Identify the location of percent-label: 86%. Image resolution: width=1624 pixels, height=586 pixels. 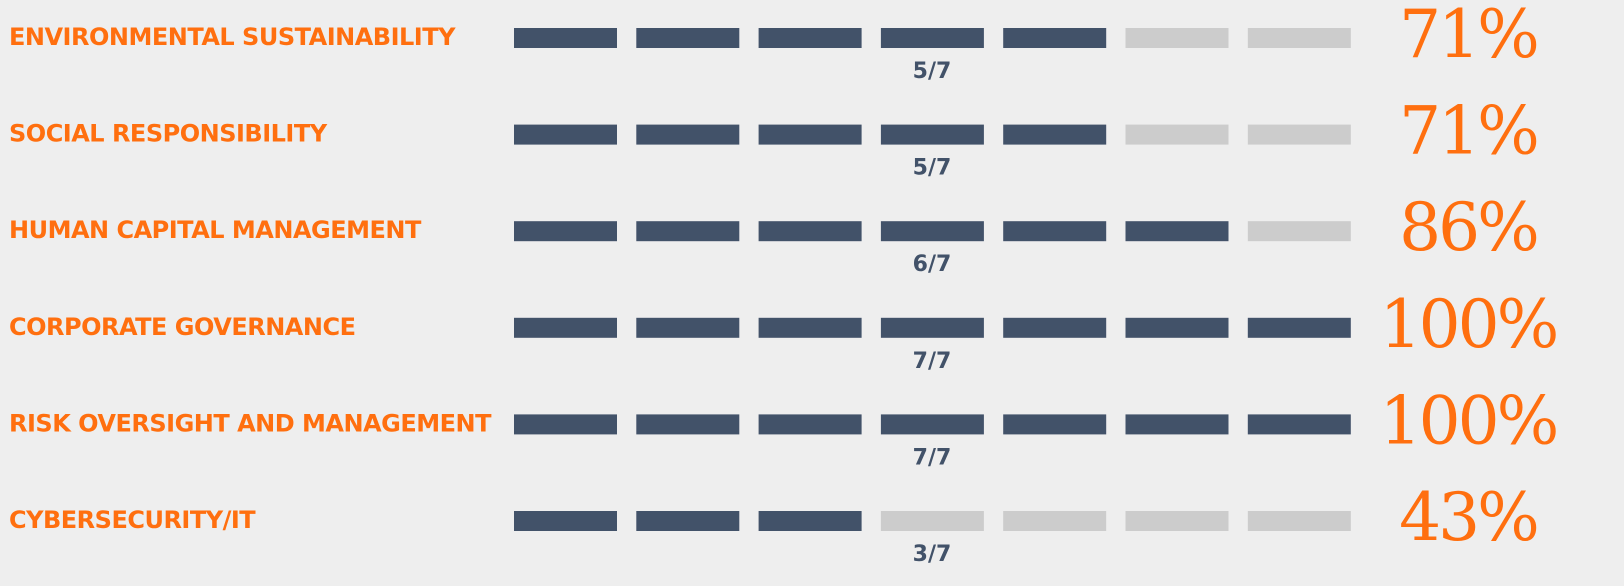
(1468, 227).